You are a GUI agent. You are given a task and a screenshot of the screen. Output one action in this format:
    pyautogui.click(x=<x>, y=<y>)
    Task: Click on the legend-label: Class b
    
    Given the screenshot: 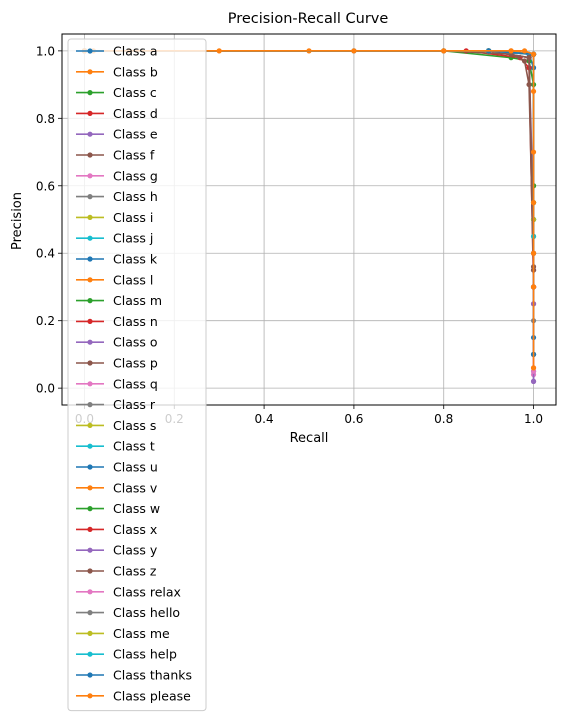 What is the action you would take?
    pyautogui.click(x=135, y=71)
    